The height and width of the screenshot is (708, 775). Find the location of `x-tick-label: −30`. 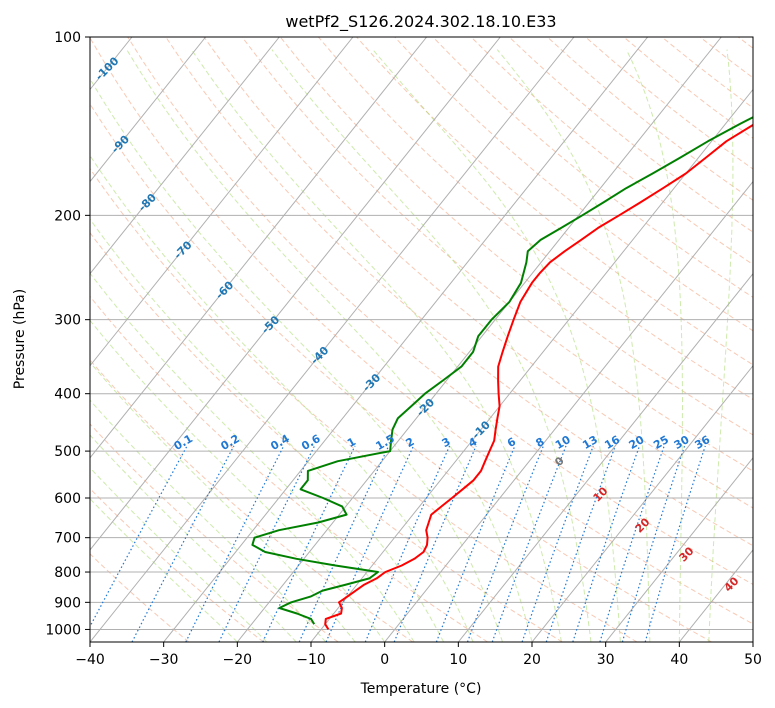

x-tick-label: −30 is located at coordinates (164, 660).